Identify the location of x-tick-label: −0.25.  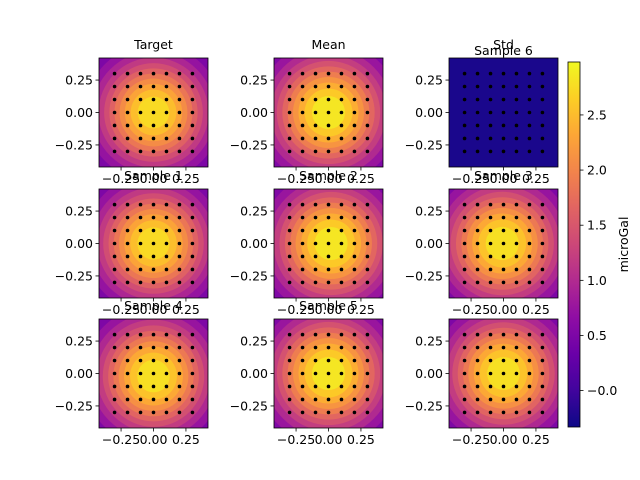
(471, 439).